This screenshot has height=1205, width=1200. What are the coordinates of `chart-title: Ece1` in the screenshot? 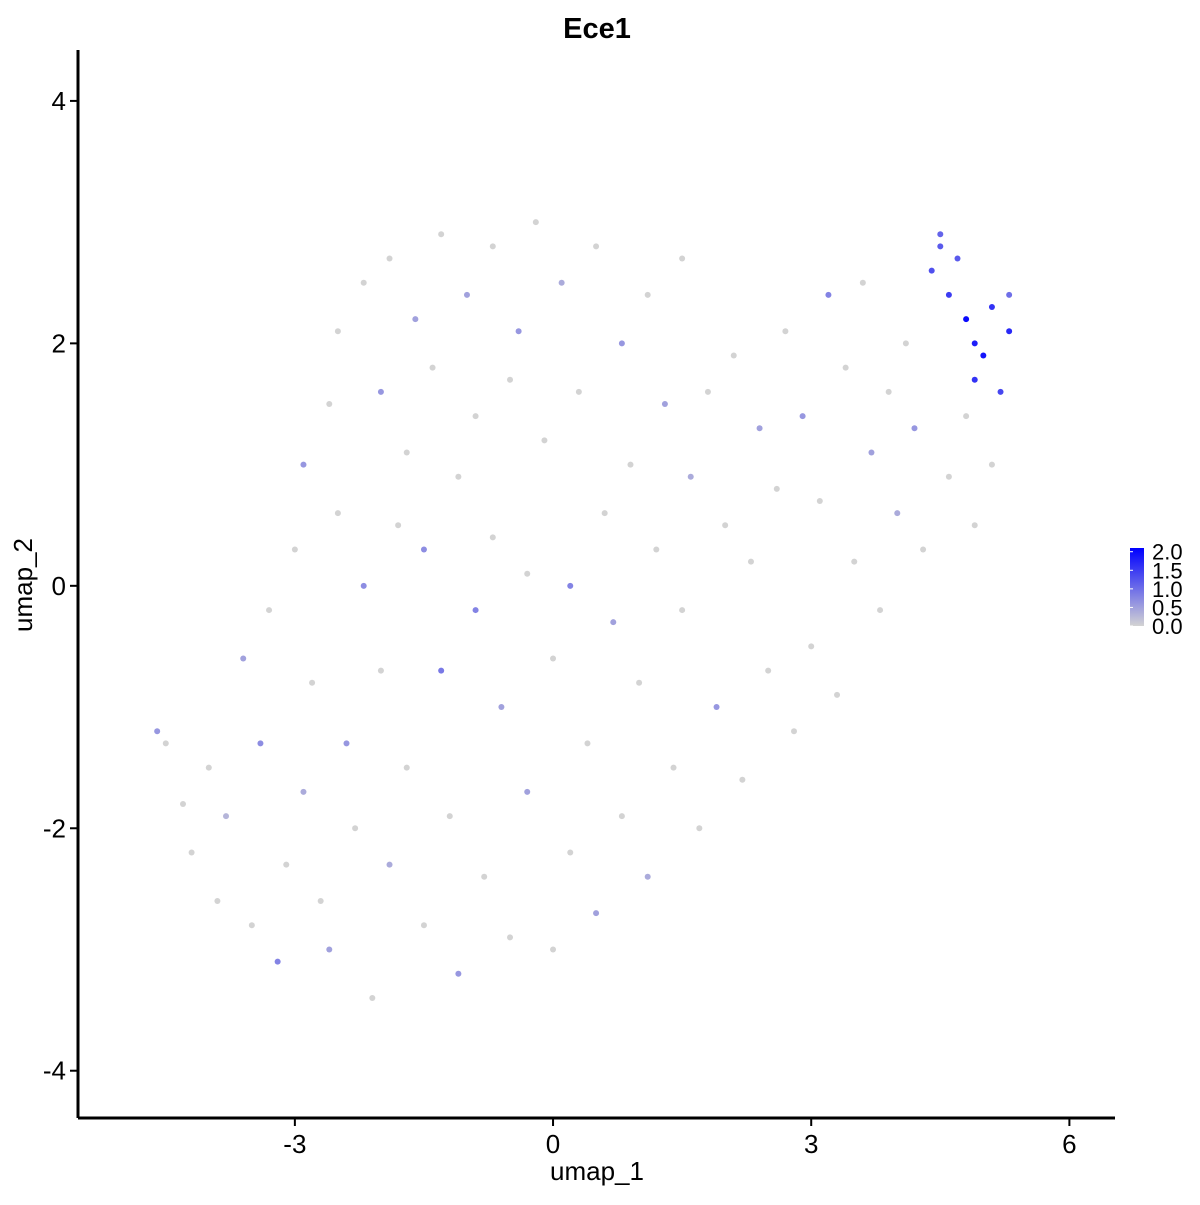 It's located at (597, 29).